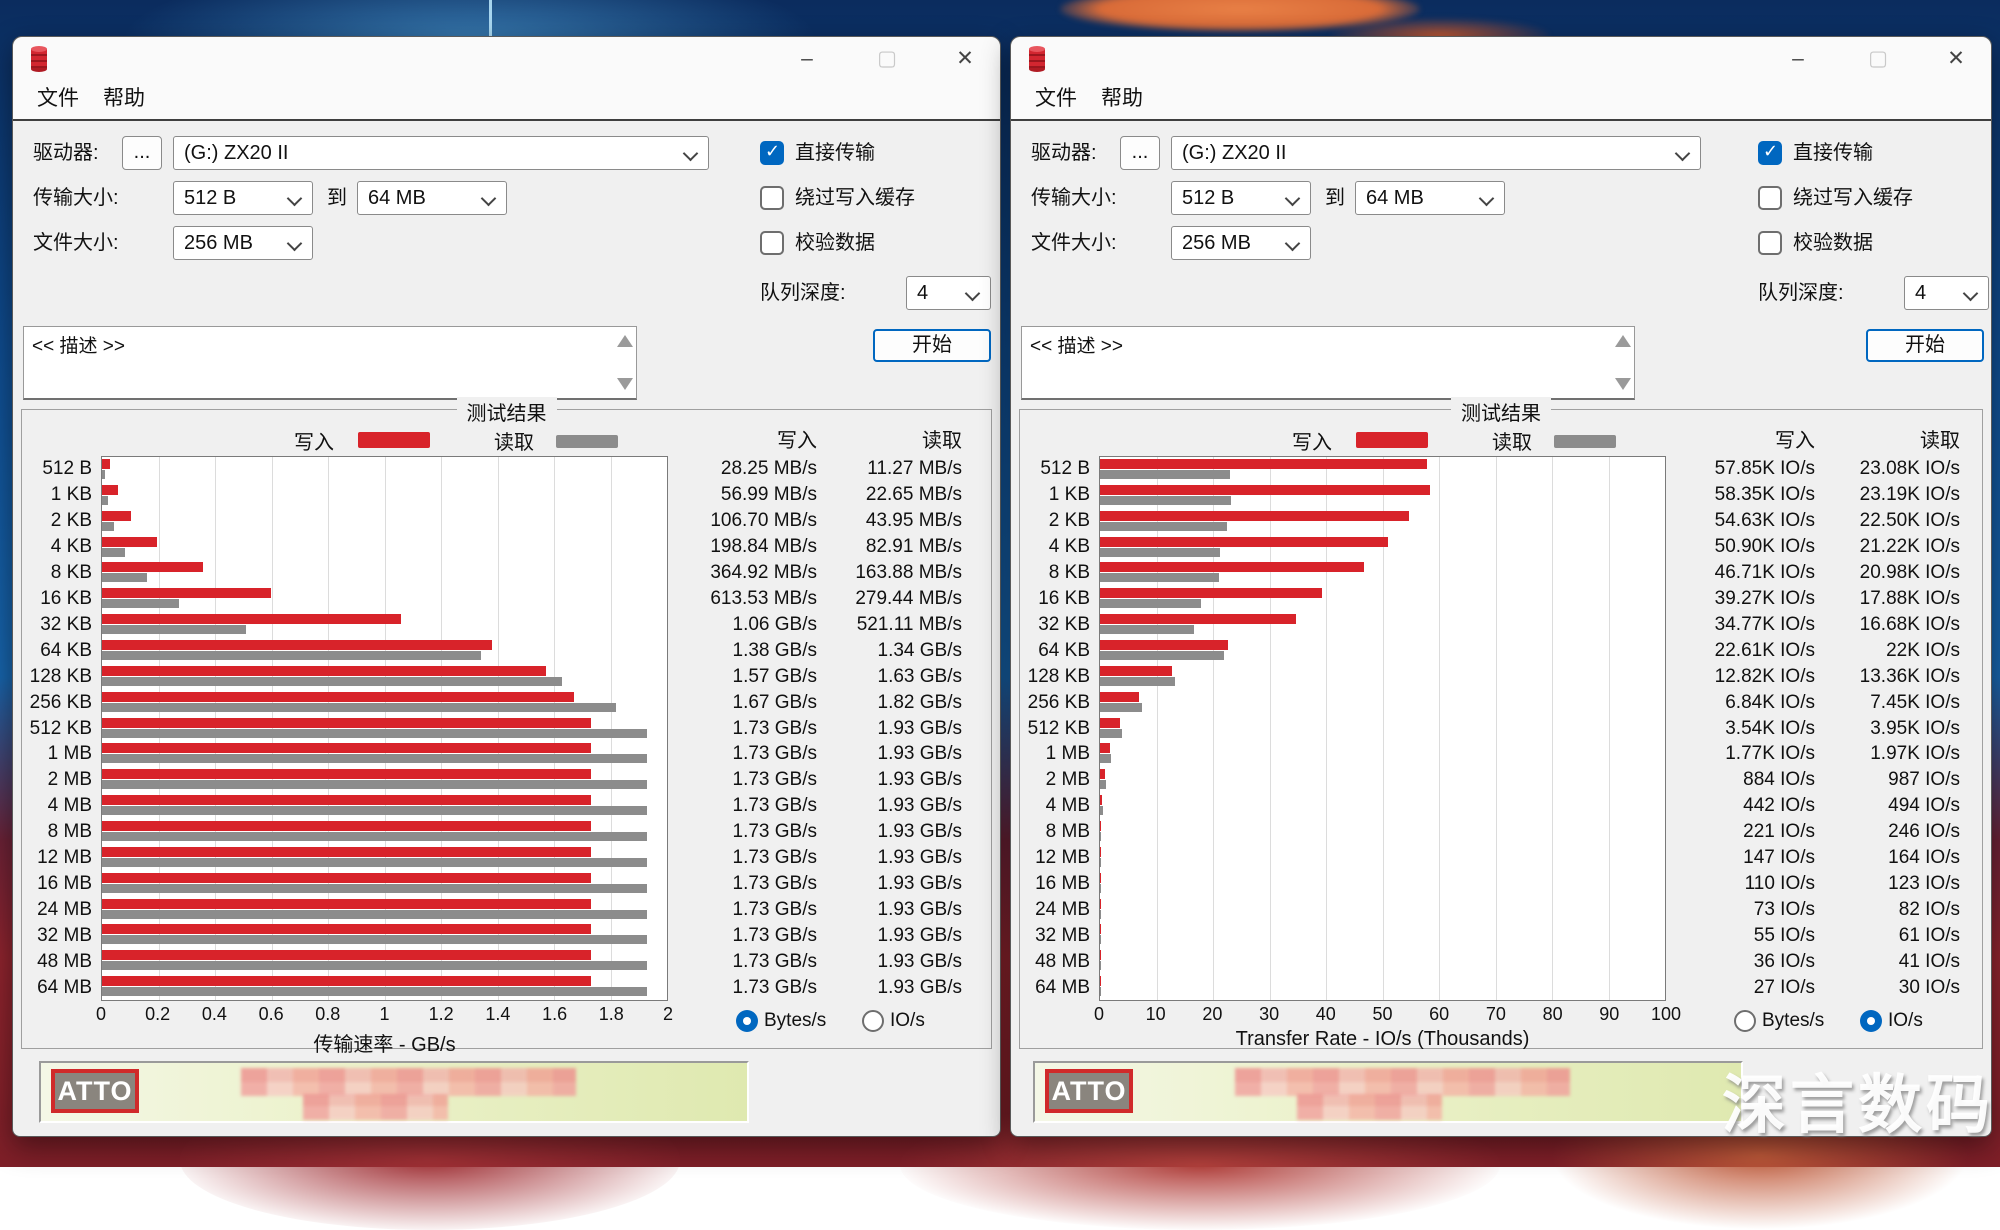 The height and width of the screenshot is (1230, 2000). What do you see at coordinates (1869, 806) in the screenshot?
I see `read-value: 494 IO/s` at bounding box center [1869, 806].